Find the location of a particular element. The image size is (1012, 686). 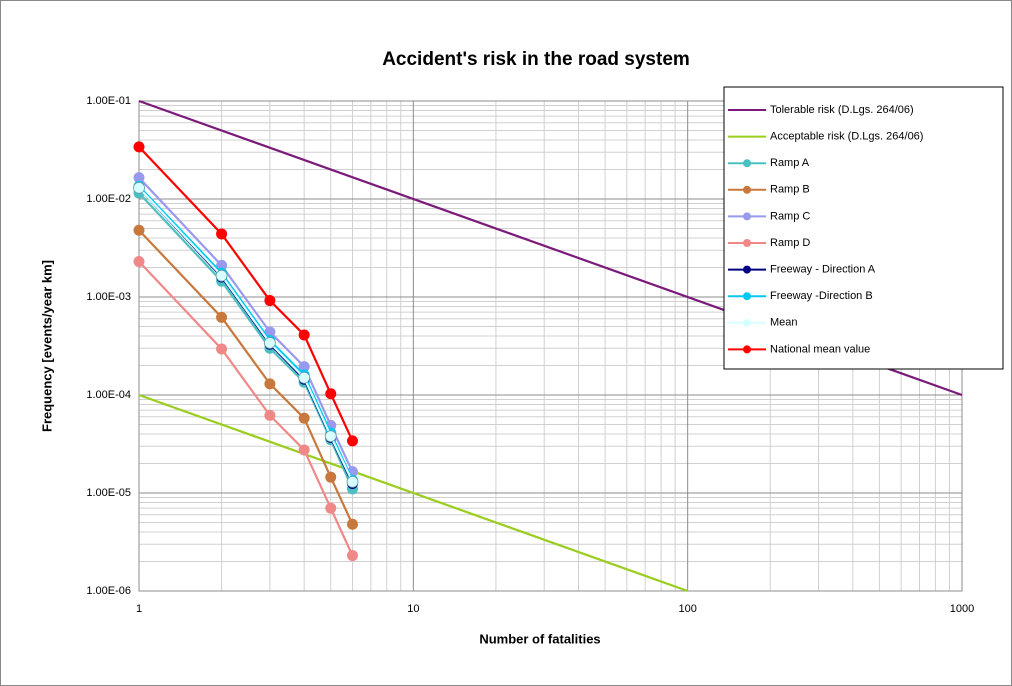

legend-label: Freeway -Direction B is located at coordinates (821, 296).